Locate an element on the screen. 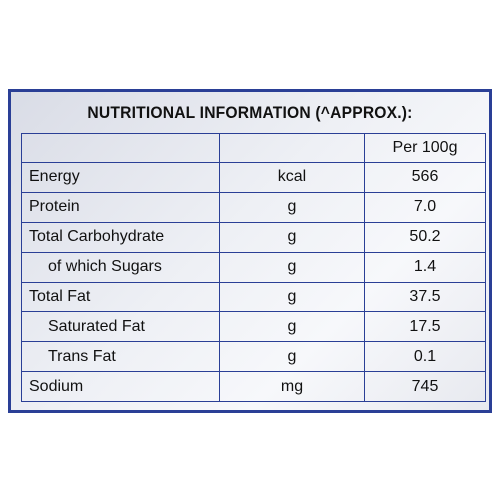 This screenshot has width=500, height=500. nutrient-label: Trans Fat is located at coordinates (120, 357).